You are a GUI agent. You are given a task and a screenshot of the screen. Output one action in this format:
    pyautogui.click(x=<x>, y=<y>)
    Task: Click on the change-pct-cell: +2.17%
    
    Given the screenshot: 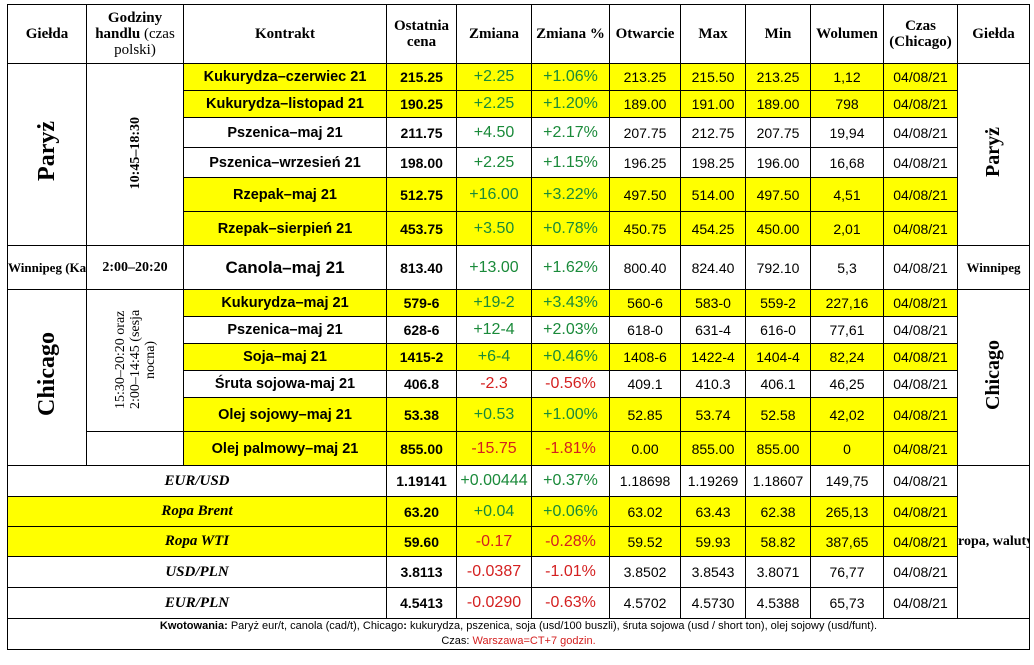 What is the action you would take?
    pyautogui.click(x=570, y=132)
    